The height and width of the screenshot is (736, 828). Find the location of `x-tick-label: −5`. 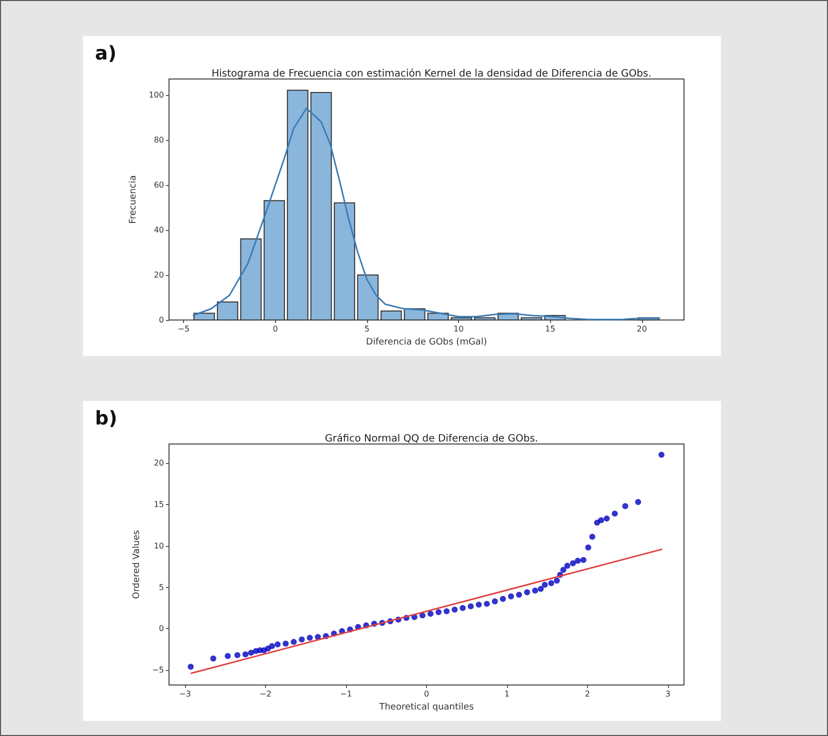

x-tick-label: −5 is located at coordinates (184, 329).